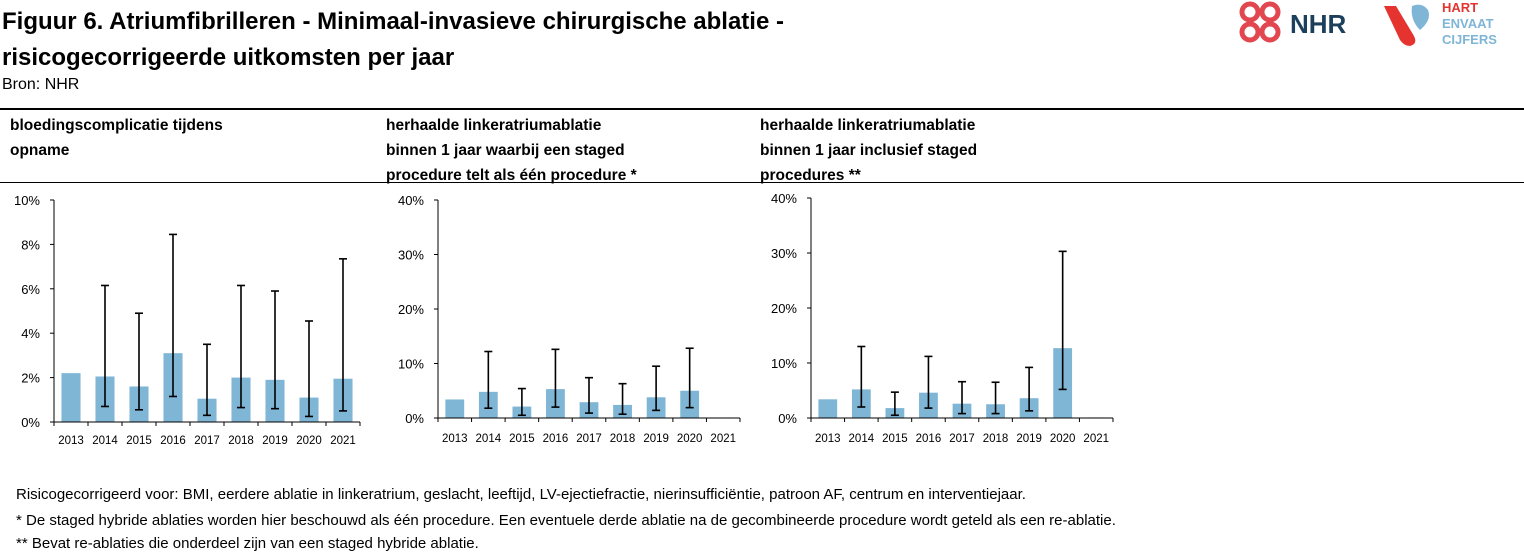 The image size is (1524, 555). Describe the element at coordinates (228, 57) in the screenshot. I see `figure-title-line2: risicogecorrigeerde uitkomsten per jaar` at that location.